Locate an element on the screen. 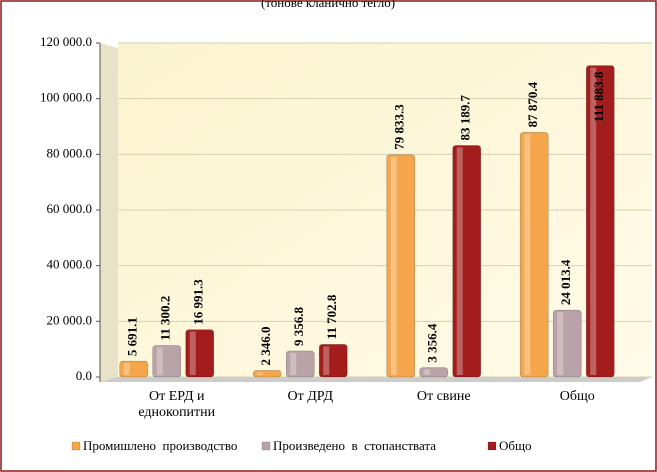 This screenshot has height=472, width=657. y-tick-label: 80 000.0 is located at coordinates (70, 152).